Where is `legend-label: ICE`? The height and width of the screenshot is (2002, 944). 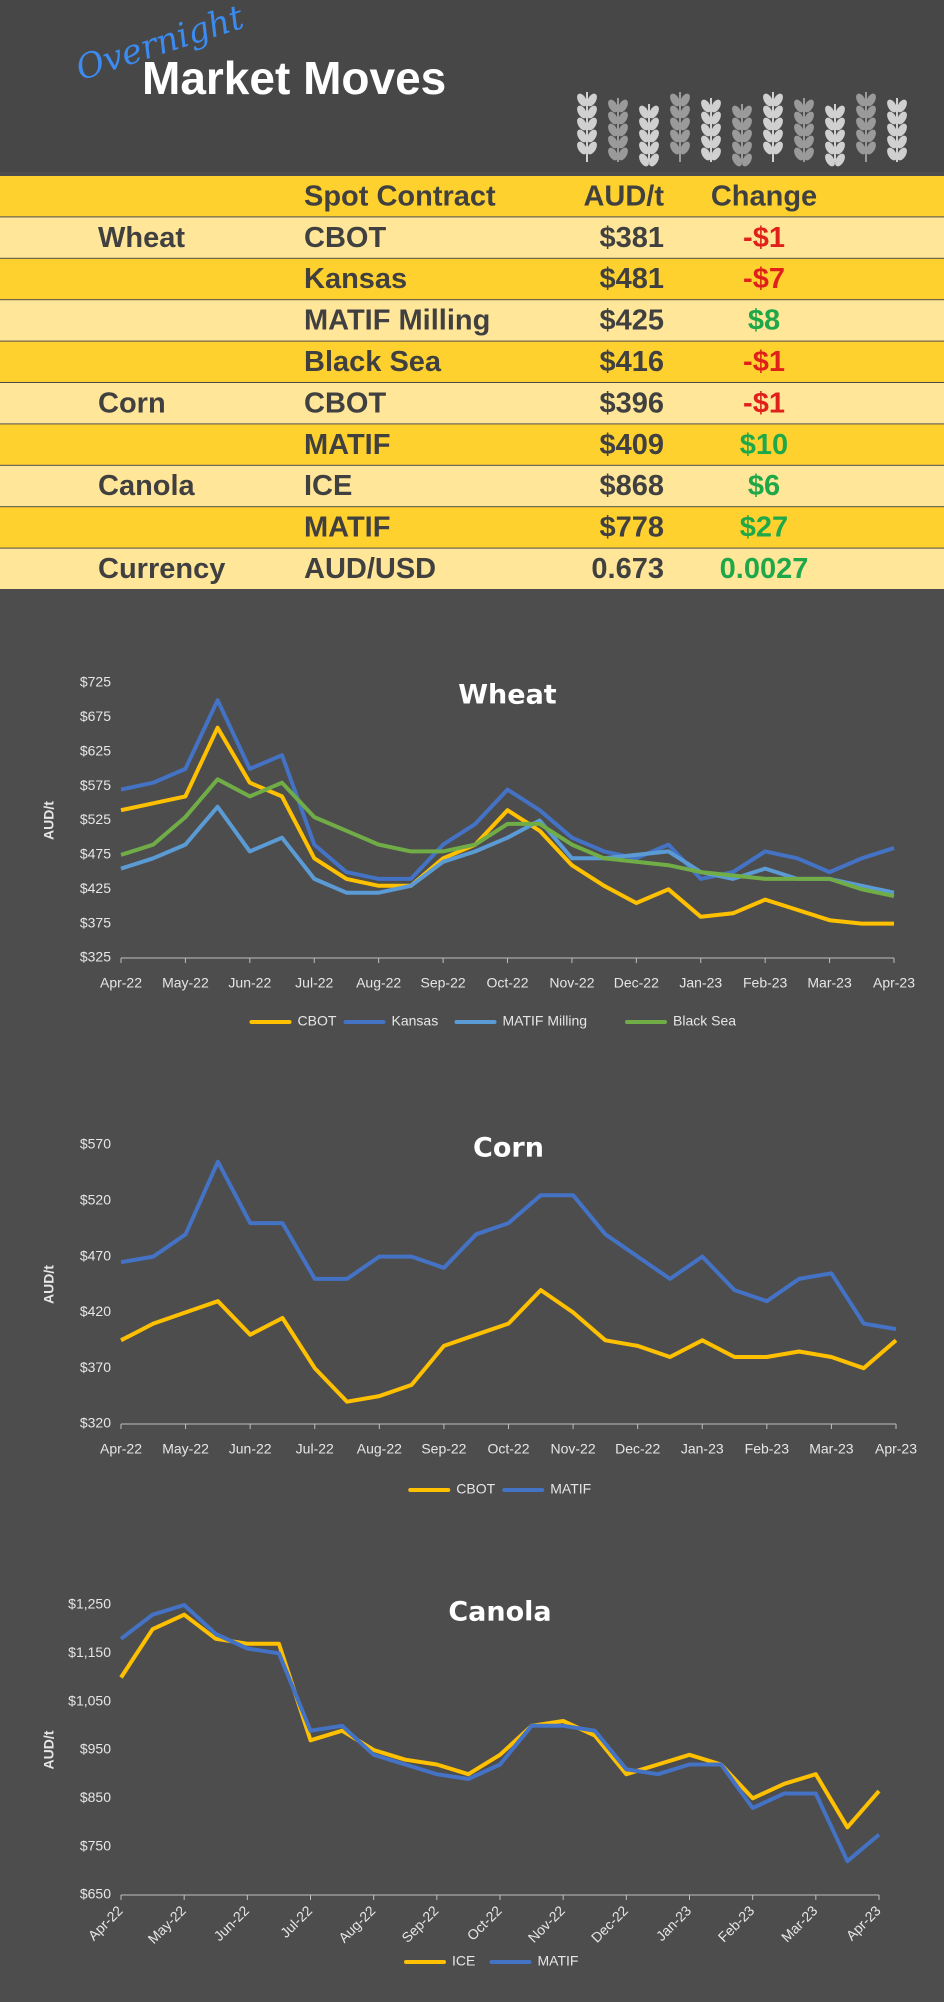 legend-label: ICE is located at coordinates (463, 1961).